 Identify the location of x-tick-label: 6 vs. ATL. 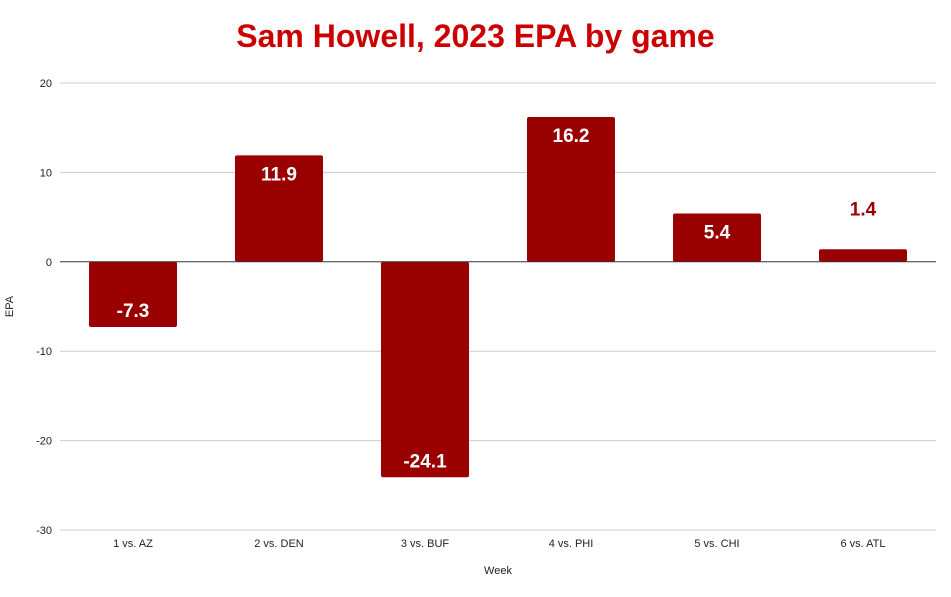
(862, 544).